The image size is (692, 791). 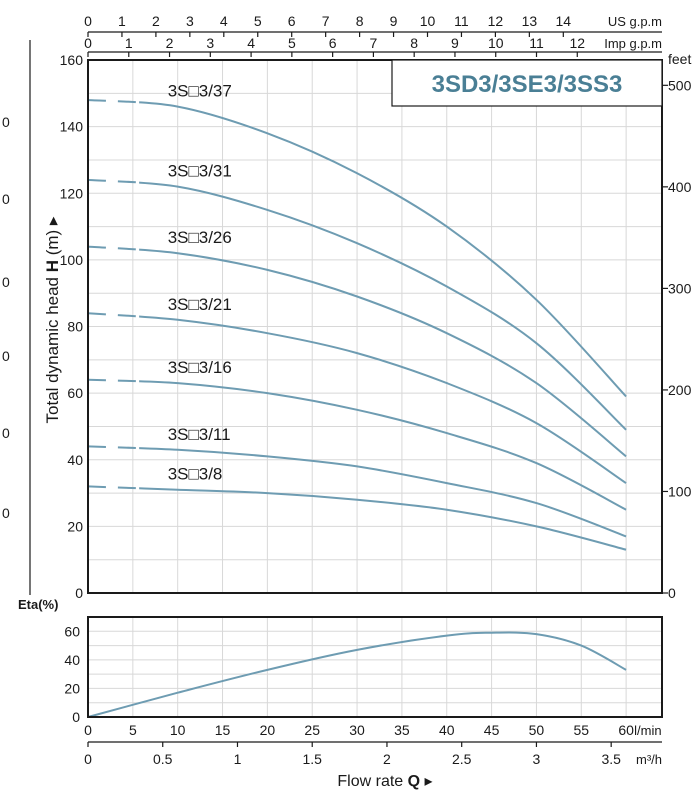 What do you see at coordinates (626, 730) in the screenshot?
I see `lmin-tick-label: 60` at bounding box center [626, 730].